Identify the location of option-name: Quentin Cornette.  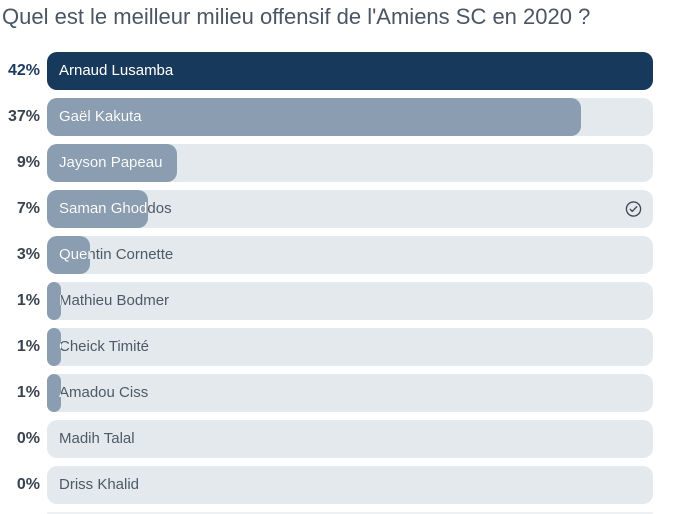
(116, 254).